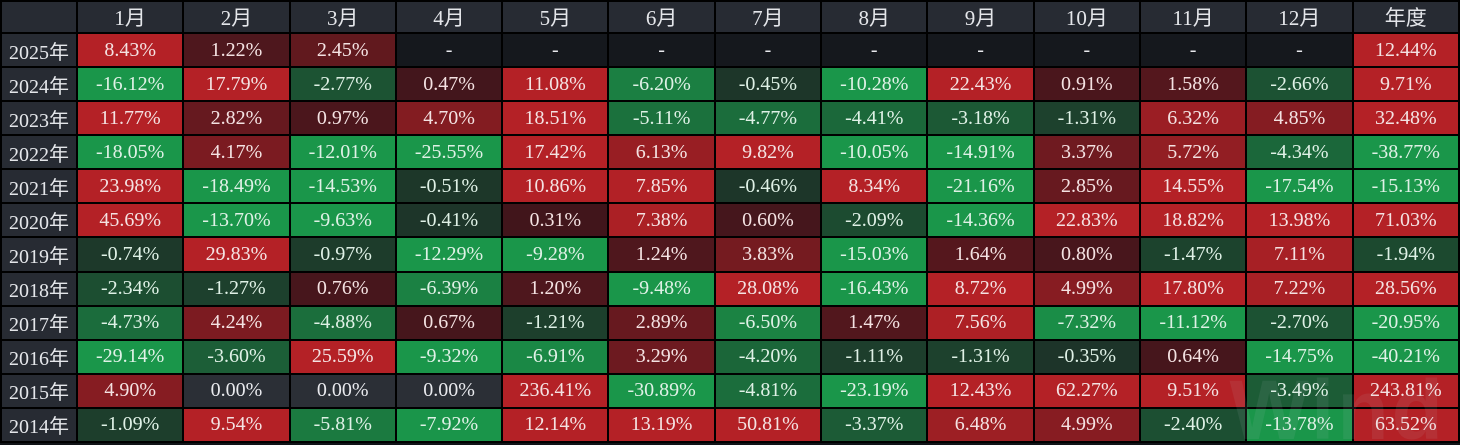  What do you see at coordinates (236, 84) in the screenshot?
I see `return-cell: 17.79%` at bounding box center [236, 84].